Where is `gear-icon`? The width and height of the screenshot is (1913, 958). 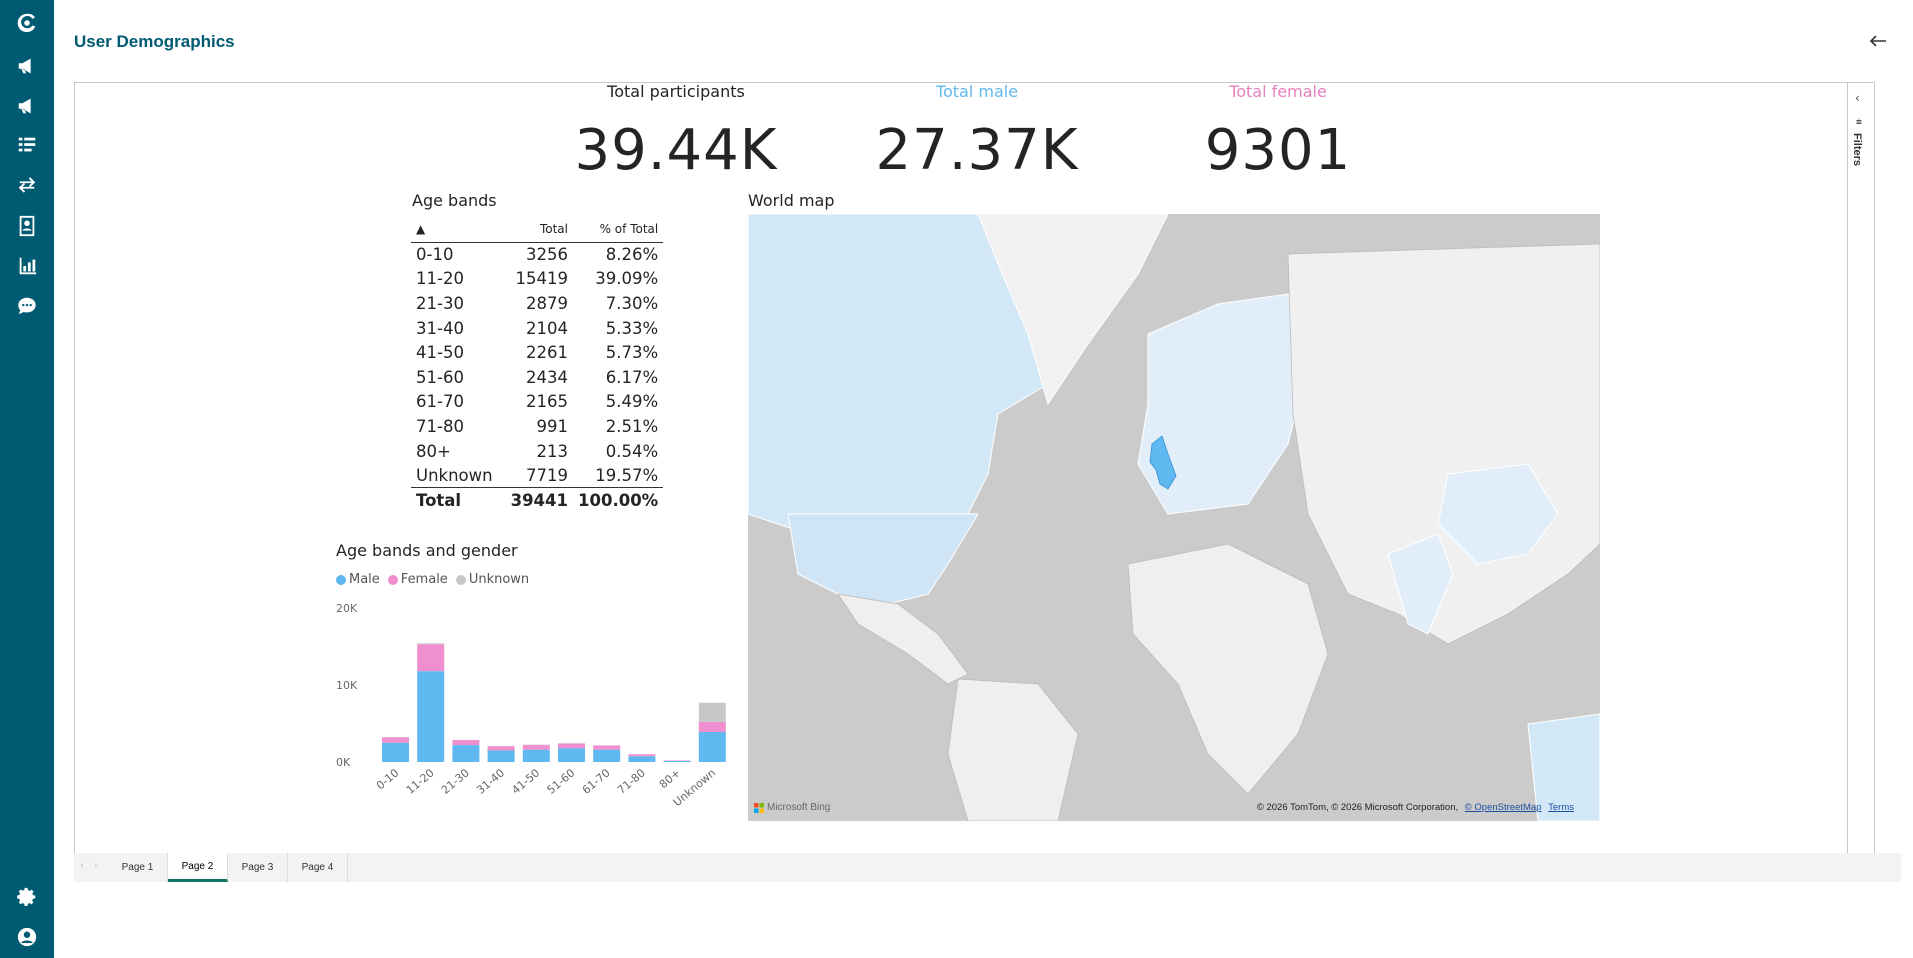 gear-icon is located at coordinates (27, 897).